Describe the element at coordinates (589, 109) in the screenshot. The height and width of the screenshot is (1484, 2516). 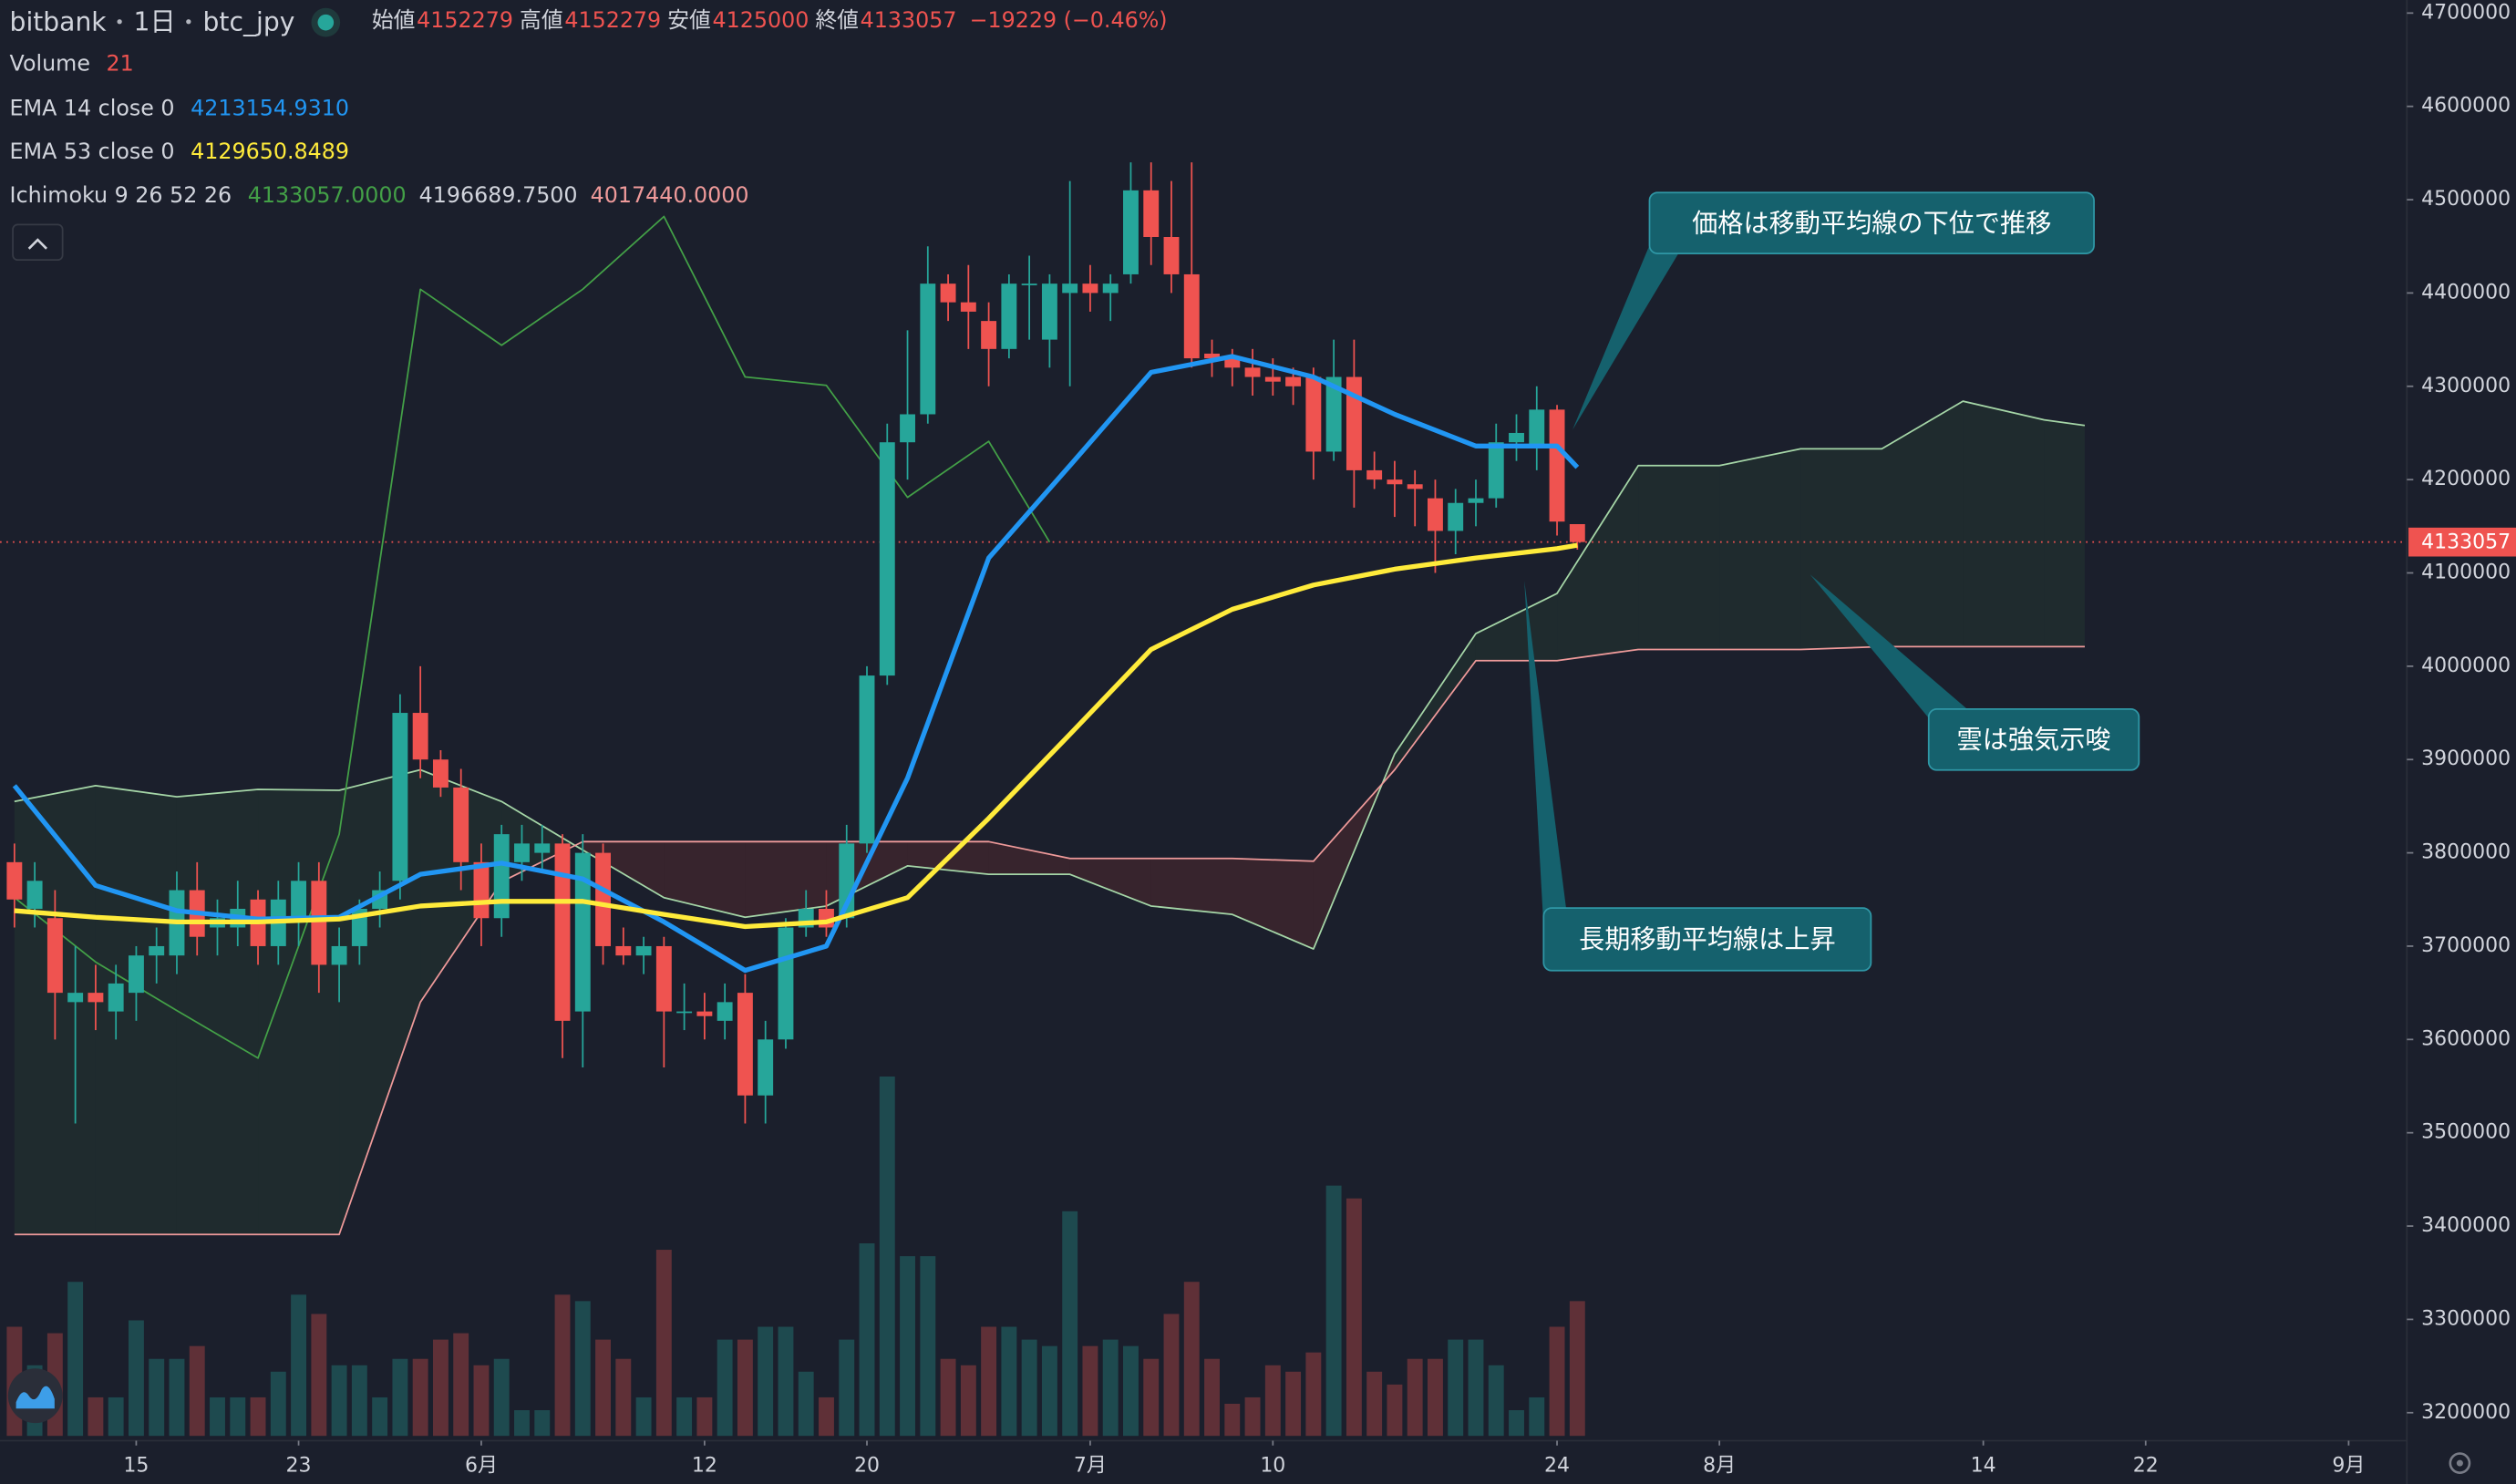
I see `ema14-row: EMA 14 close 0 4213154.9310` at that location.